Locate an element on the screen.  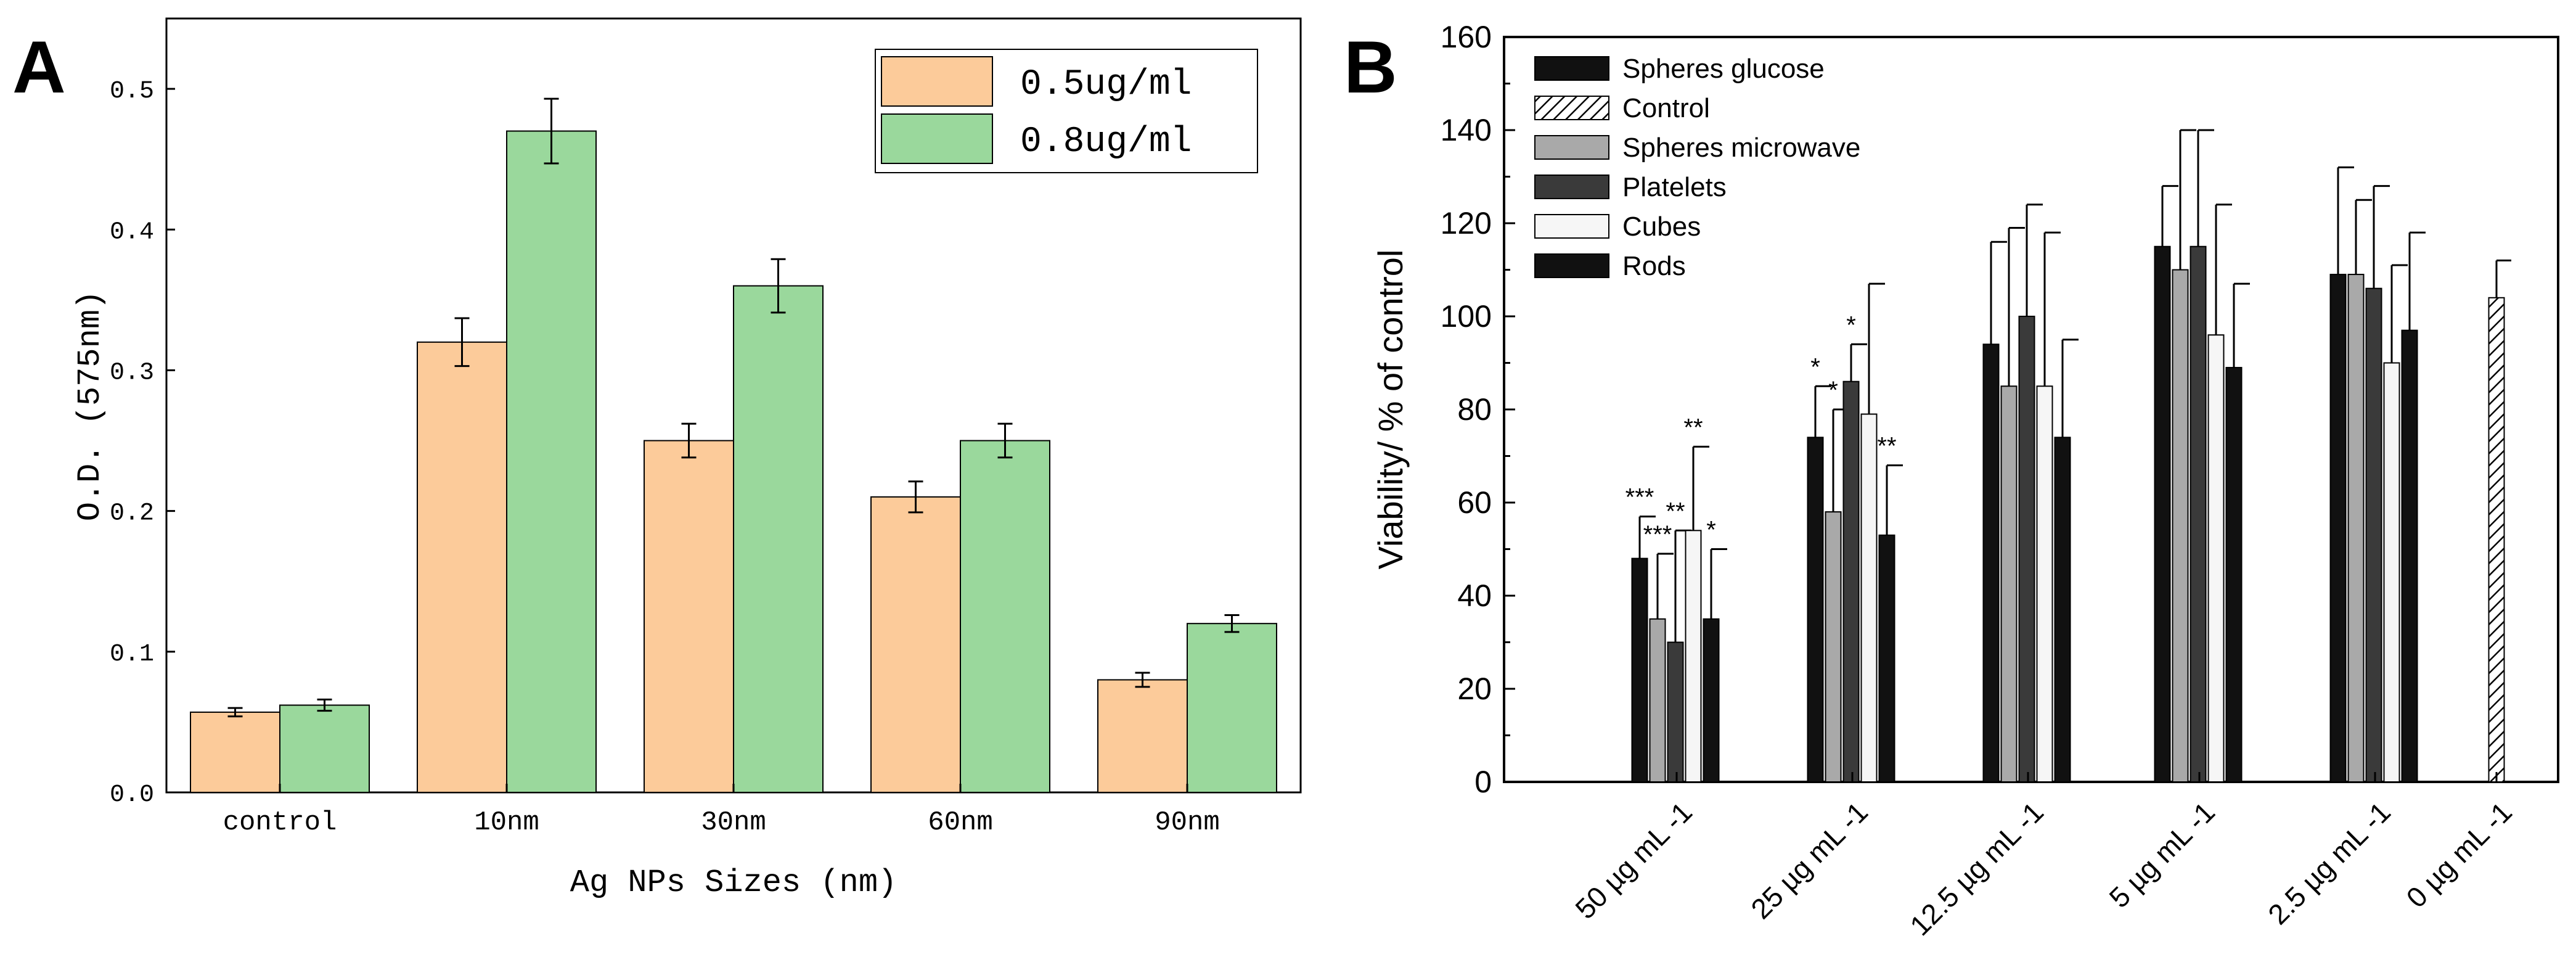
y-axis-b: 0 20 40 60 80 100 120 140 160 is located at coordinates (1478, 409).